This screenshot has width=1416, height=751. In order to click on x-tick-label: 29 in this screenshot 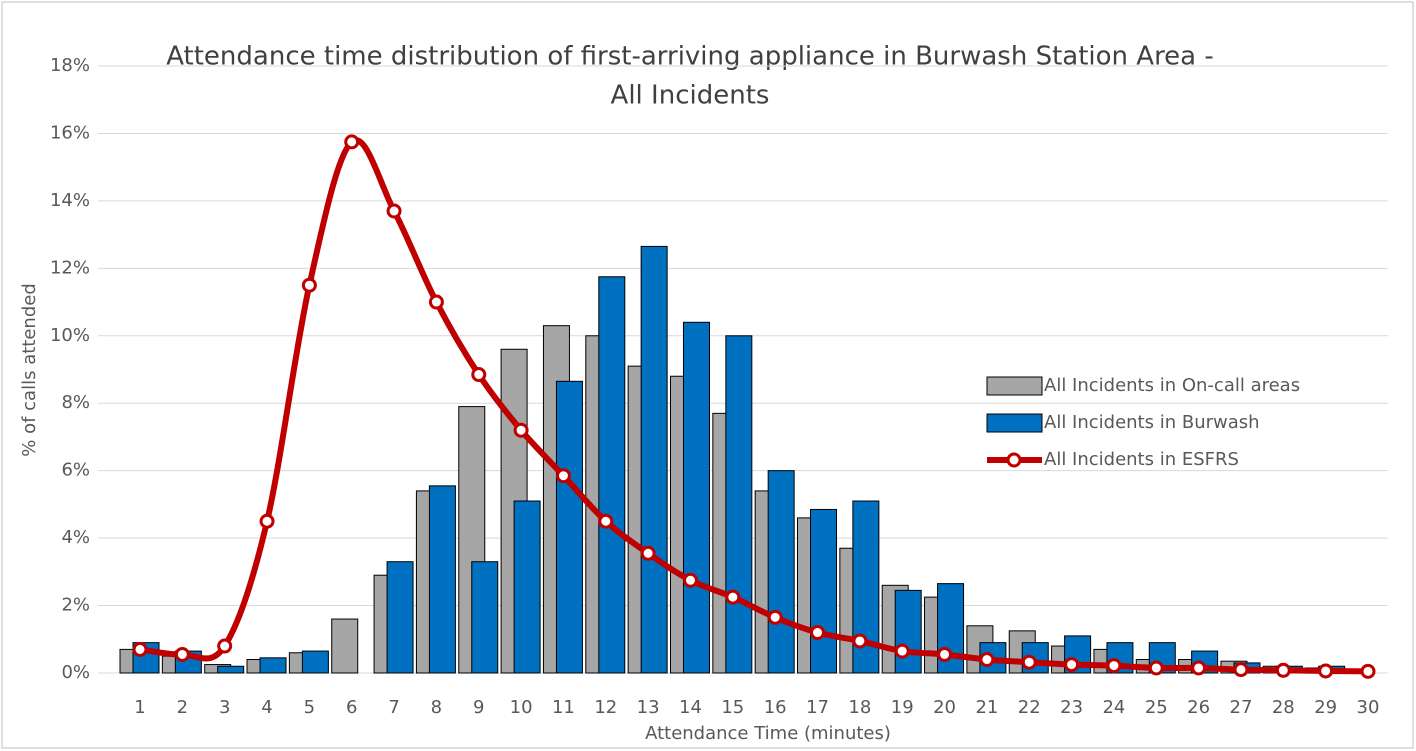, I will do `click(1325, 707)`.